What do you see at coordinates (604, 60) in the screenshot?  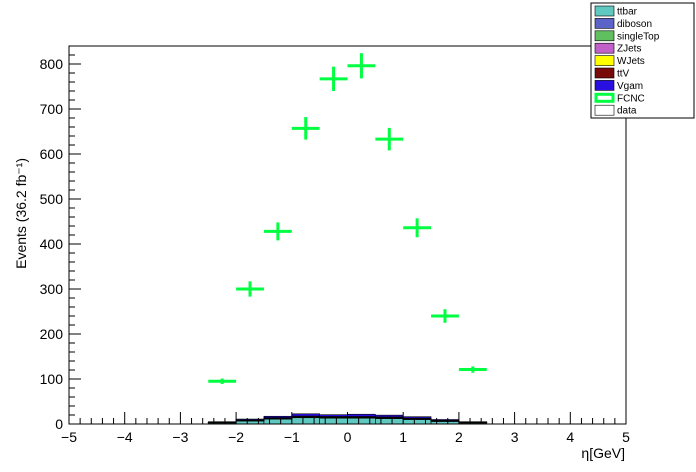 I see `legend-swatch-wjets` at bounding box center [604, 60].